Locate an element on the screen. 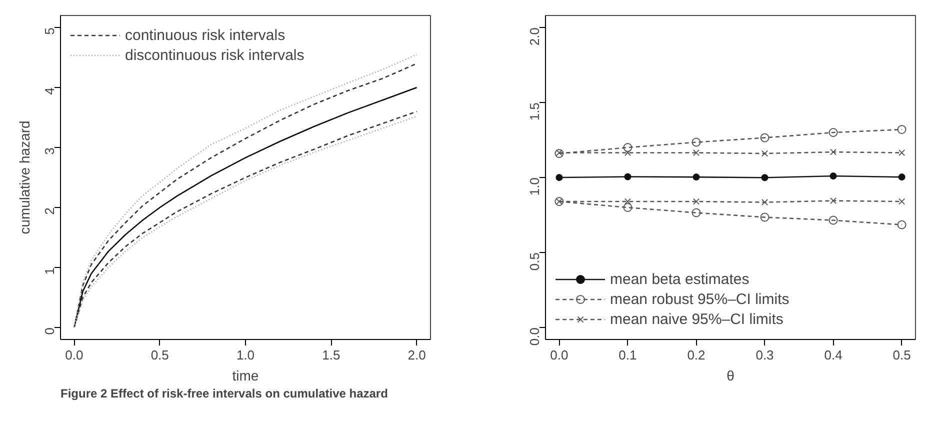 This screenshot has width=940, height=430. y-tick-label: 0.5 is located at coordinates (534, 261).